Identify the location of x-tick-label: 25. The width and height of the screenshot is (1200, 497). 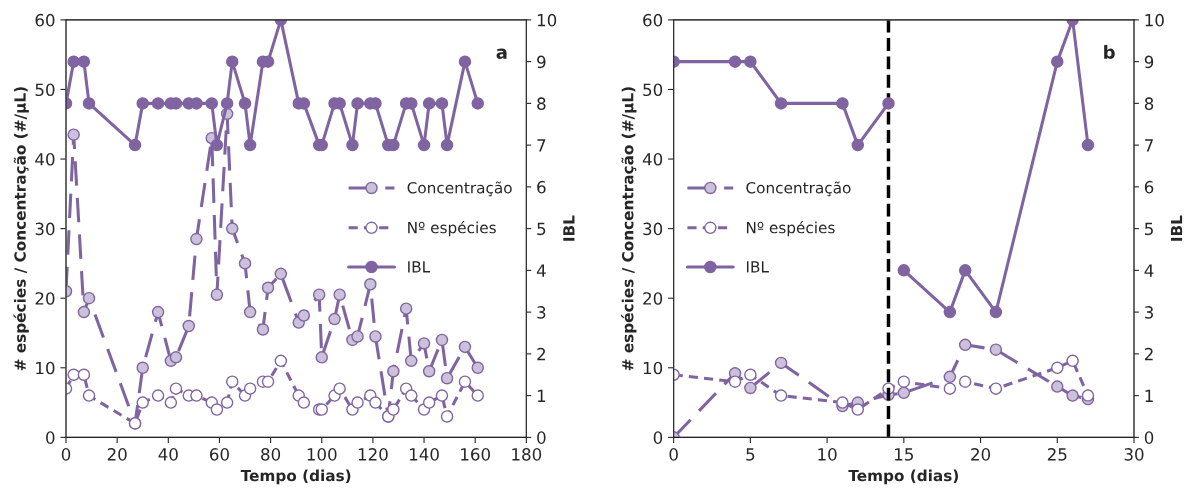
(1057, 454).